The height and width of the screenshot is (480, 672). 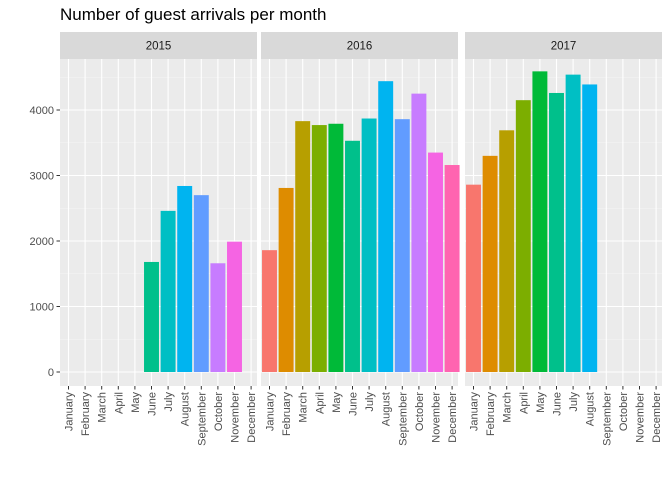 What do you see at coordinates (42, 308) in the screenshot?
I see `y-tick-label: 1000` at bounding box center [42, 308].